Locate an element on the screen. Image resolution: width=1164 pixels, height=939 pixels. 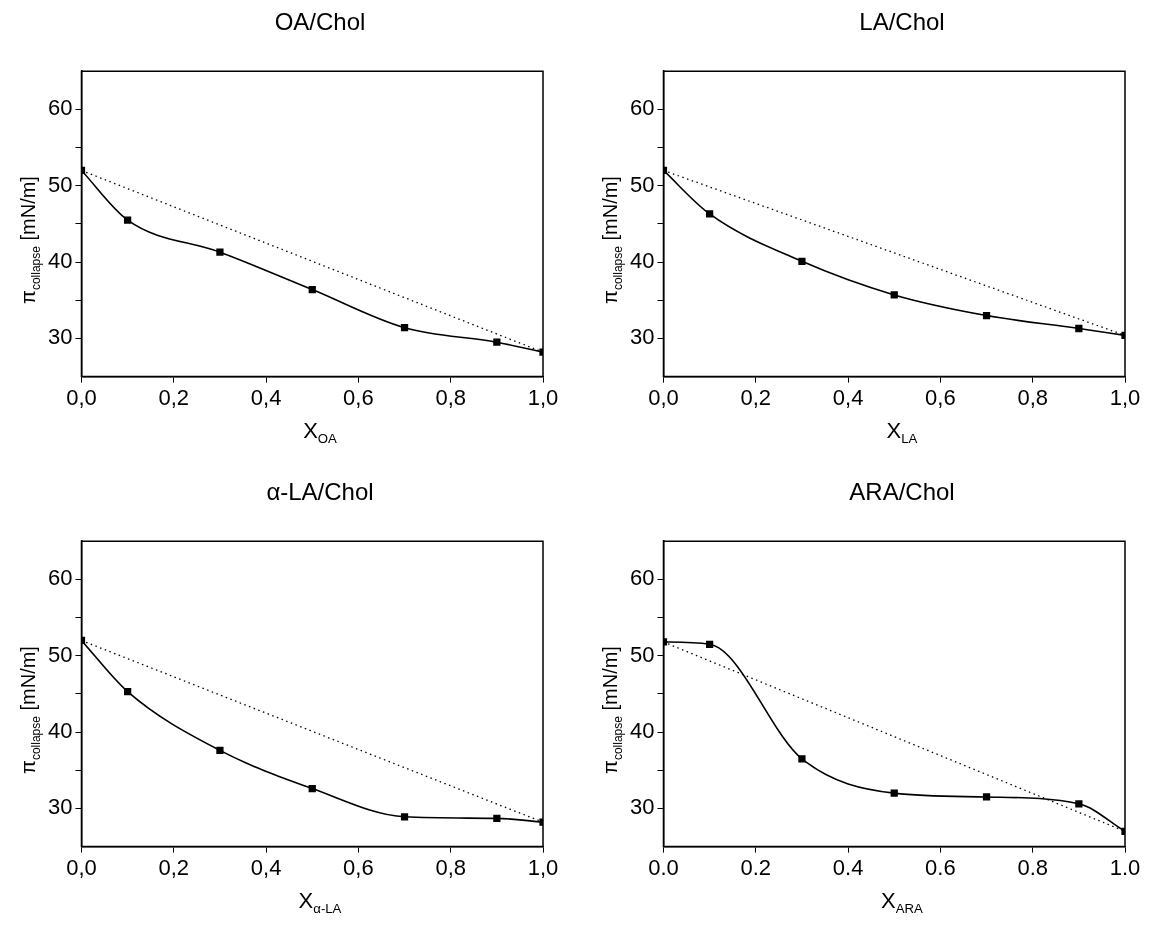
x-tick-label: 1.0 is located at coordinates (1125, 867).